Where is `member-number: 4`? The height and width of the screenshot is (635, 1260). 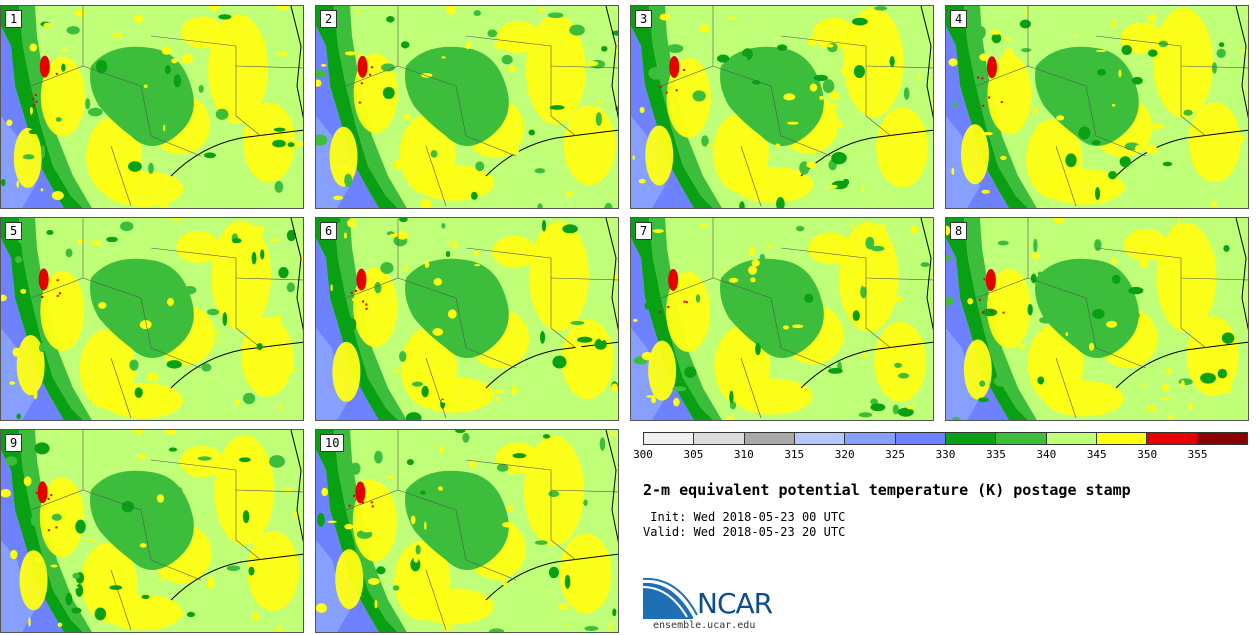
member-number: 4 is located at coordinates (959, 19).